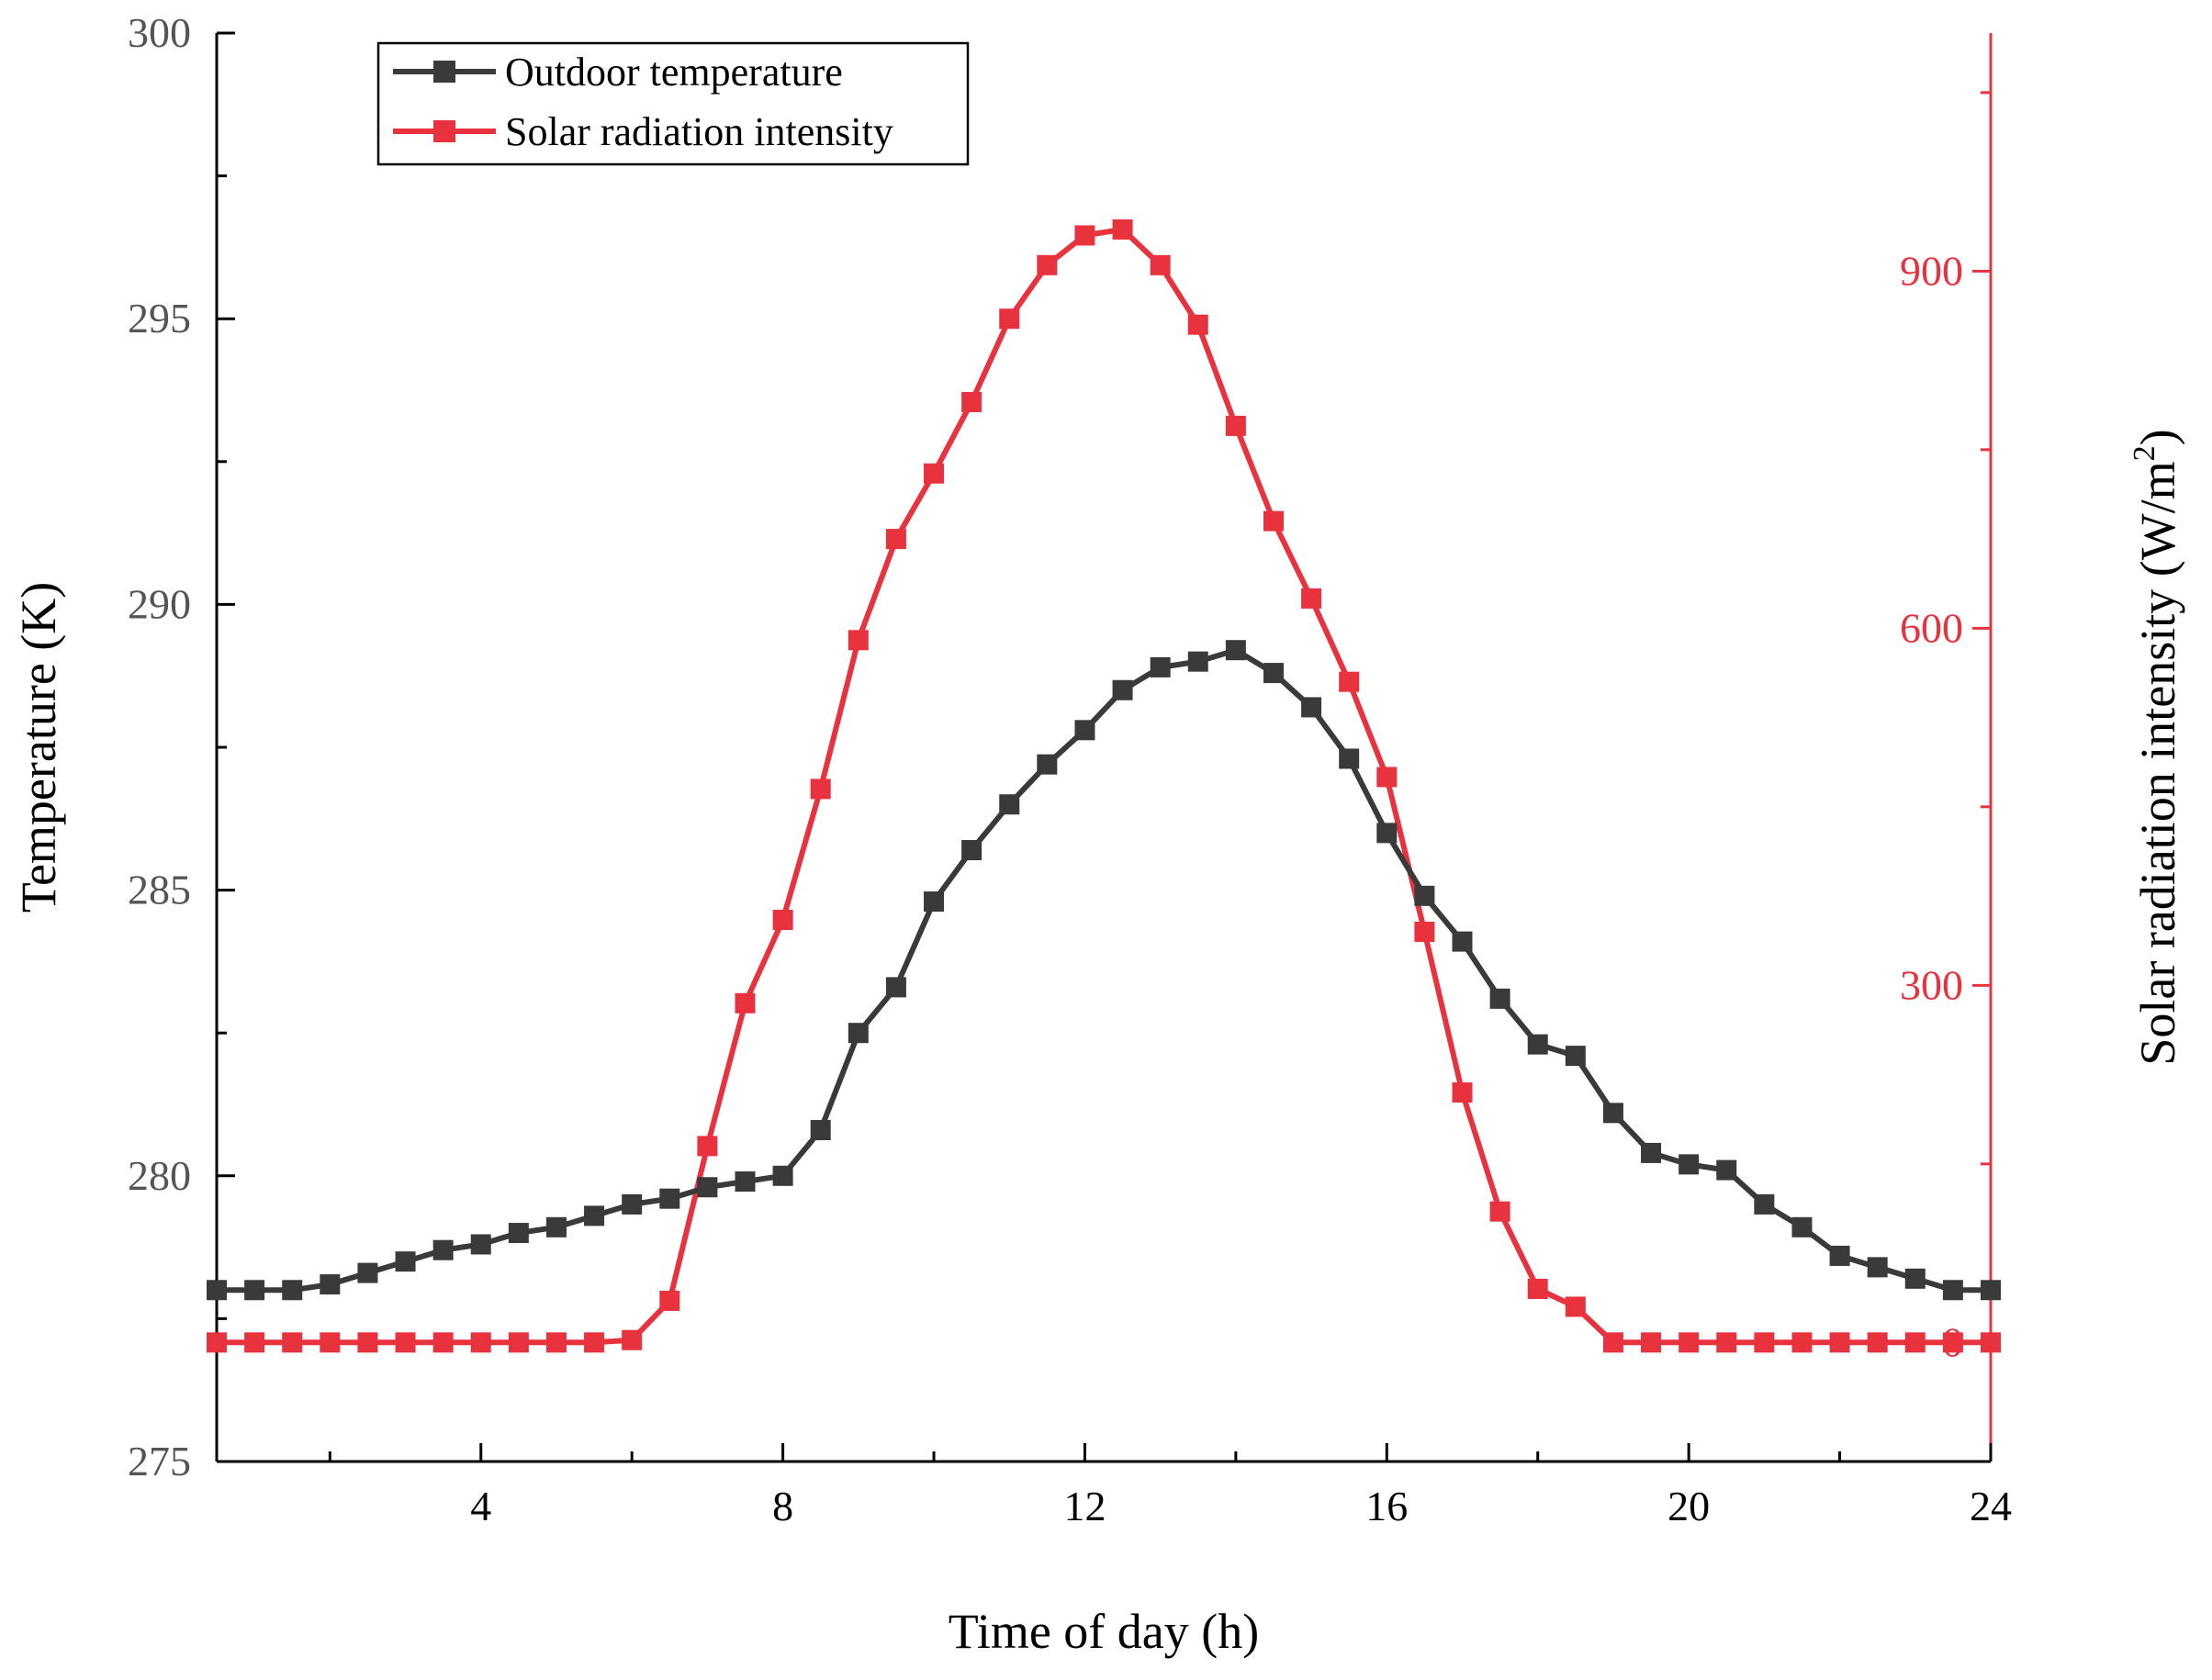  What do you see at coordinates (1104, 1631) in the screenshot?
I see `x-axis-title: Time of day (h)` at bounding box center [1104, 1631].